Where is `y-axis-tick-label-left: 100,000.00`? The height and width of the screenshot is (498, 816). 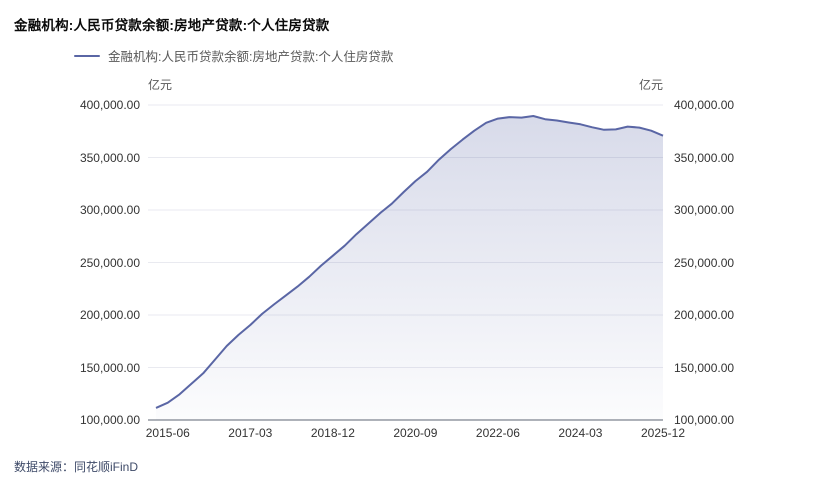 y-axis-tick-label-left: 100,000.00 is located at coordinates (109, 420).